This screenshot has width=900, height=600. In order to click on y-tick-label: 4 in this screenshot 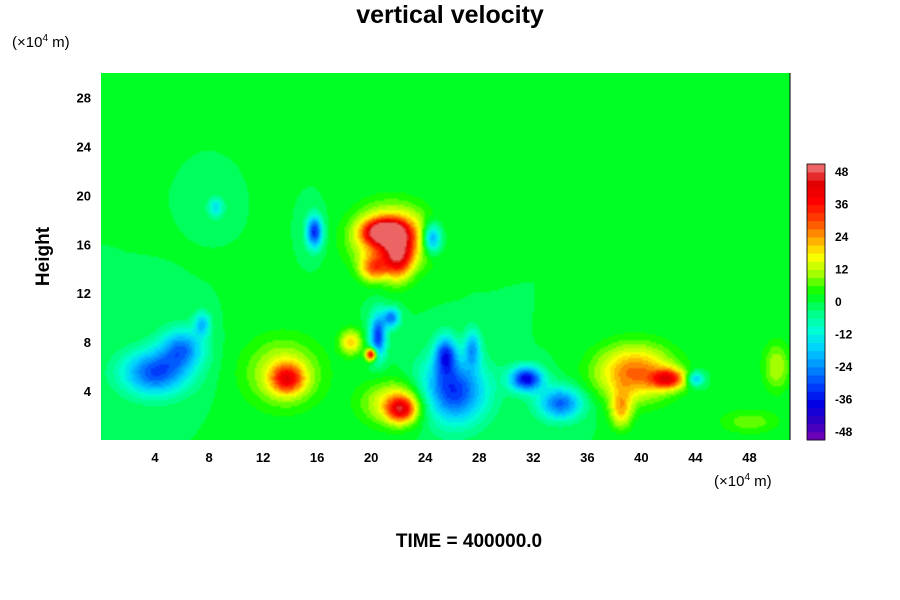, I will do `click(88, 391)`.